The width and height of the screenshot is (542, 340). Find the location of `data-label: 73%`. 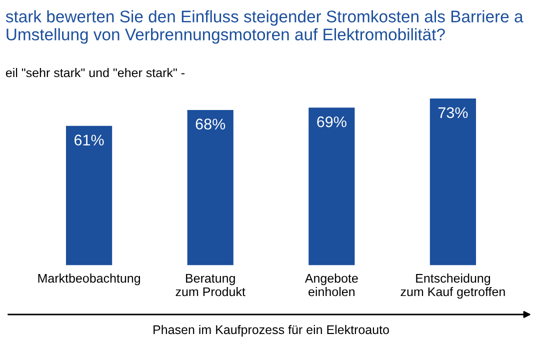

data-label: 73% is located at coordinates (453, 112).